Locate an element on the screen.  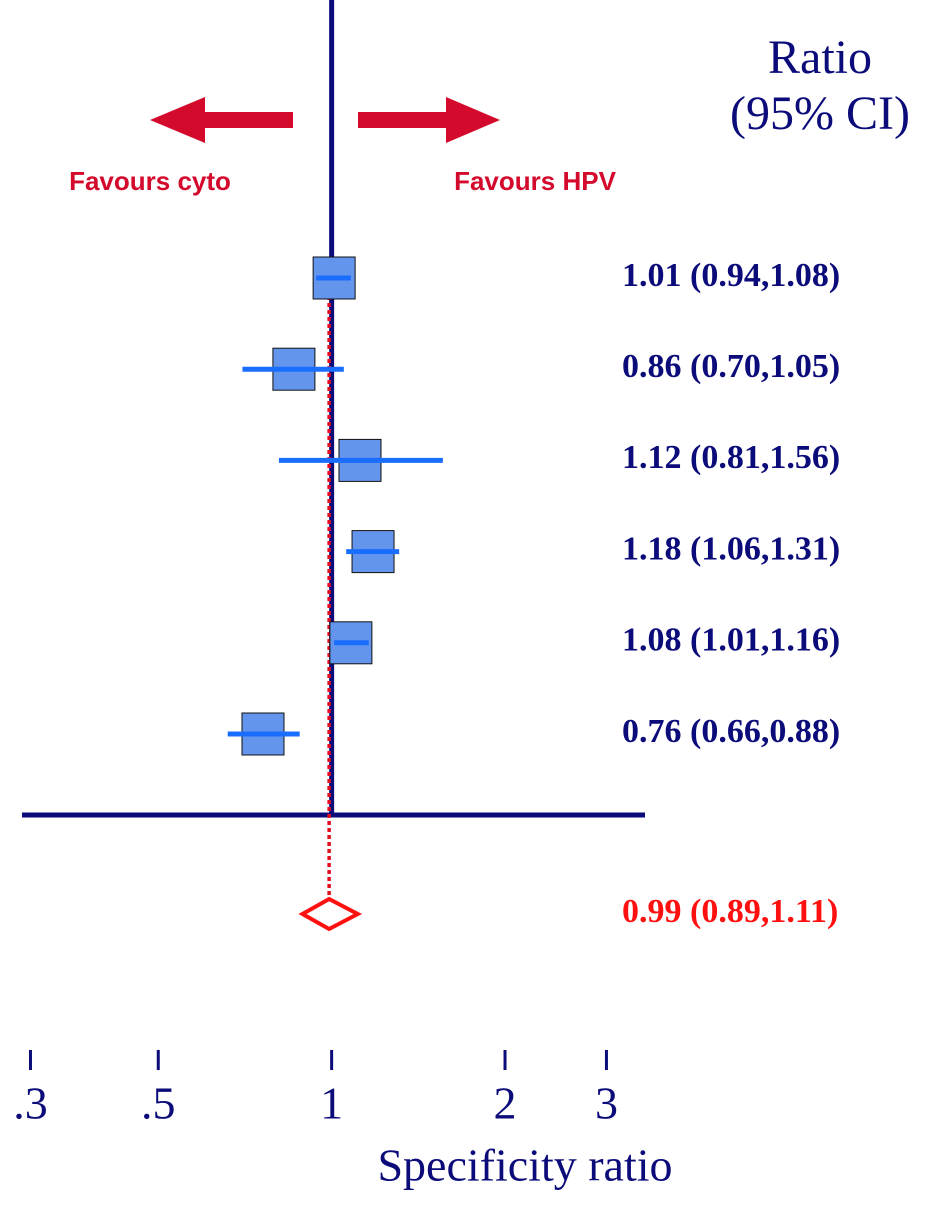
x-tick-label: 3 is located at coordinates (606, 1103).